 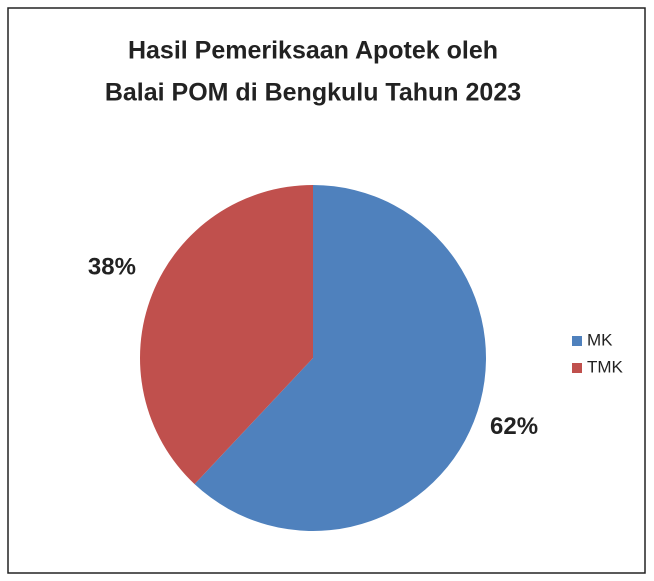 I want to click on chart-title: Hasil Pemeriksaan Apotek oleh, so click(x=313, y=51).